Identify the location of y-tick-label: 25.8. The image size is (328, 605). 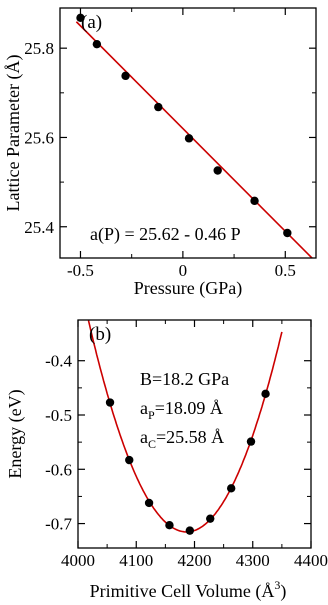
(39, 48).